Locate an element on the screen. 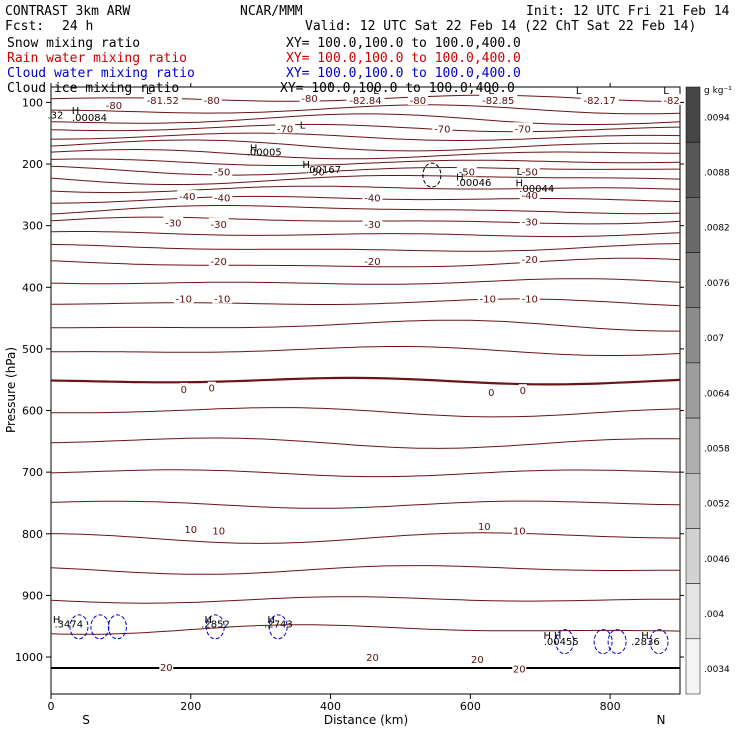 The height and width of the screenshot is (740, 740). contour-label: -30 is located at coordinates (372, 225).